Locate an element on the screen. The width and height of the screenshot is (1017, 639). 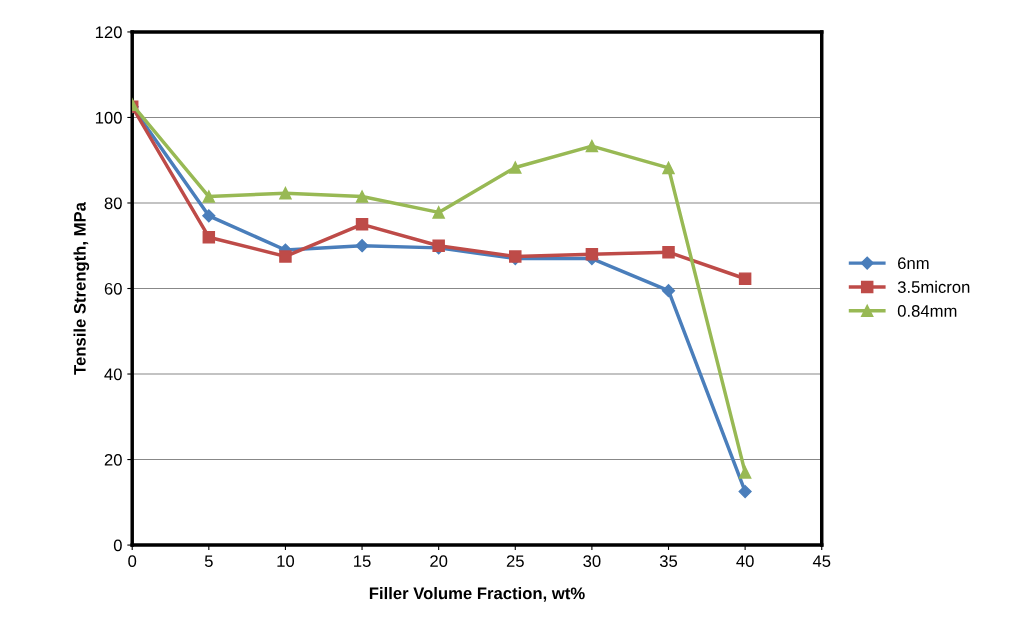
x-tick-label: 0 is located at coordinates (132, 561).